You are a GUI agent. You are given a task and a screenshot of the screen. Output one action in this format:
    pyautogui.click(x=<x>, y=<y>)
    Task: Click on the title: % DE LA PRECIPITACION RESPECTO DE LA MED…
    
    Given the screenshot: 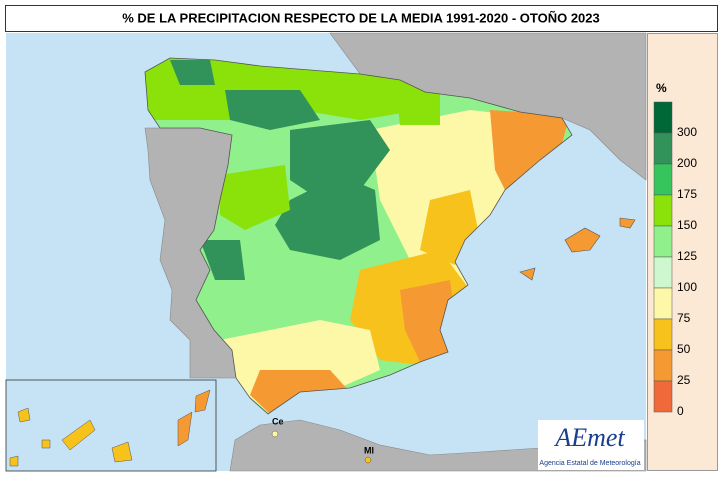 What is the action you would take?
    pyautogui.click(x=361, y=17)
    